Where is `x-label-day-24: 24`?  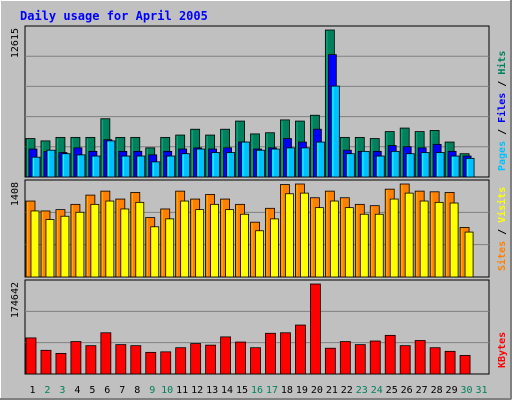
x-label-day-24: 24 is located at coordinates (377, 390).